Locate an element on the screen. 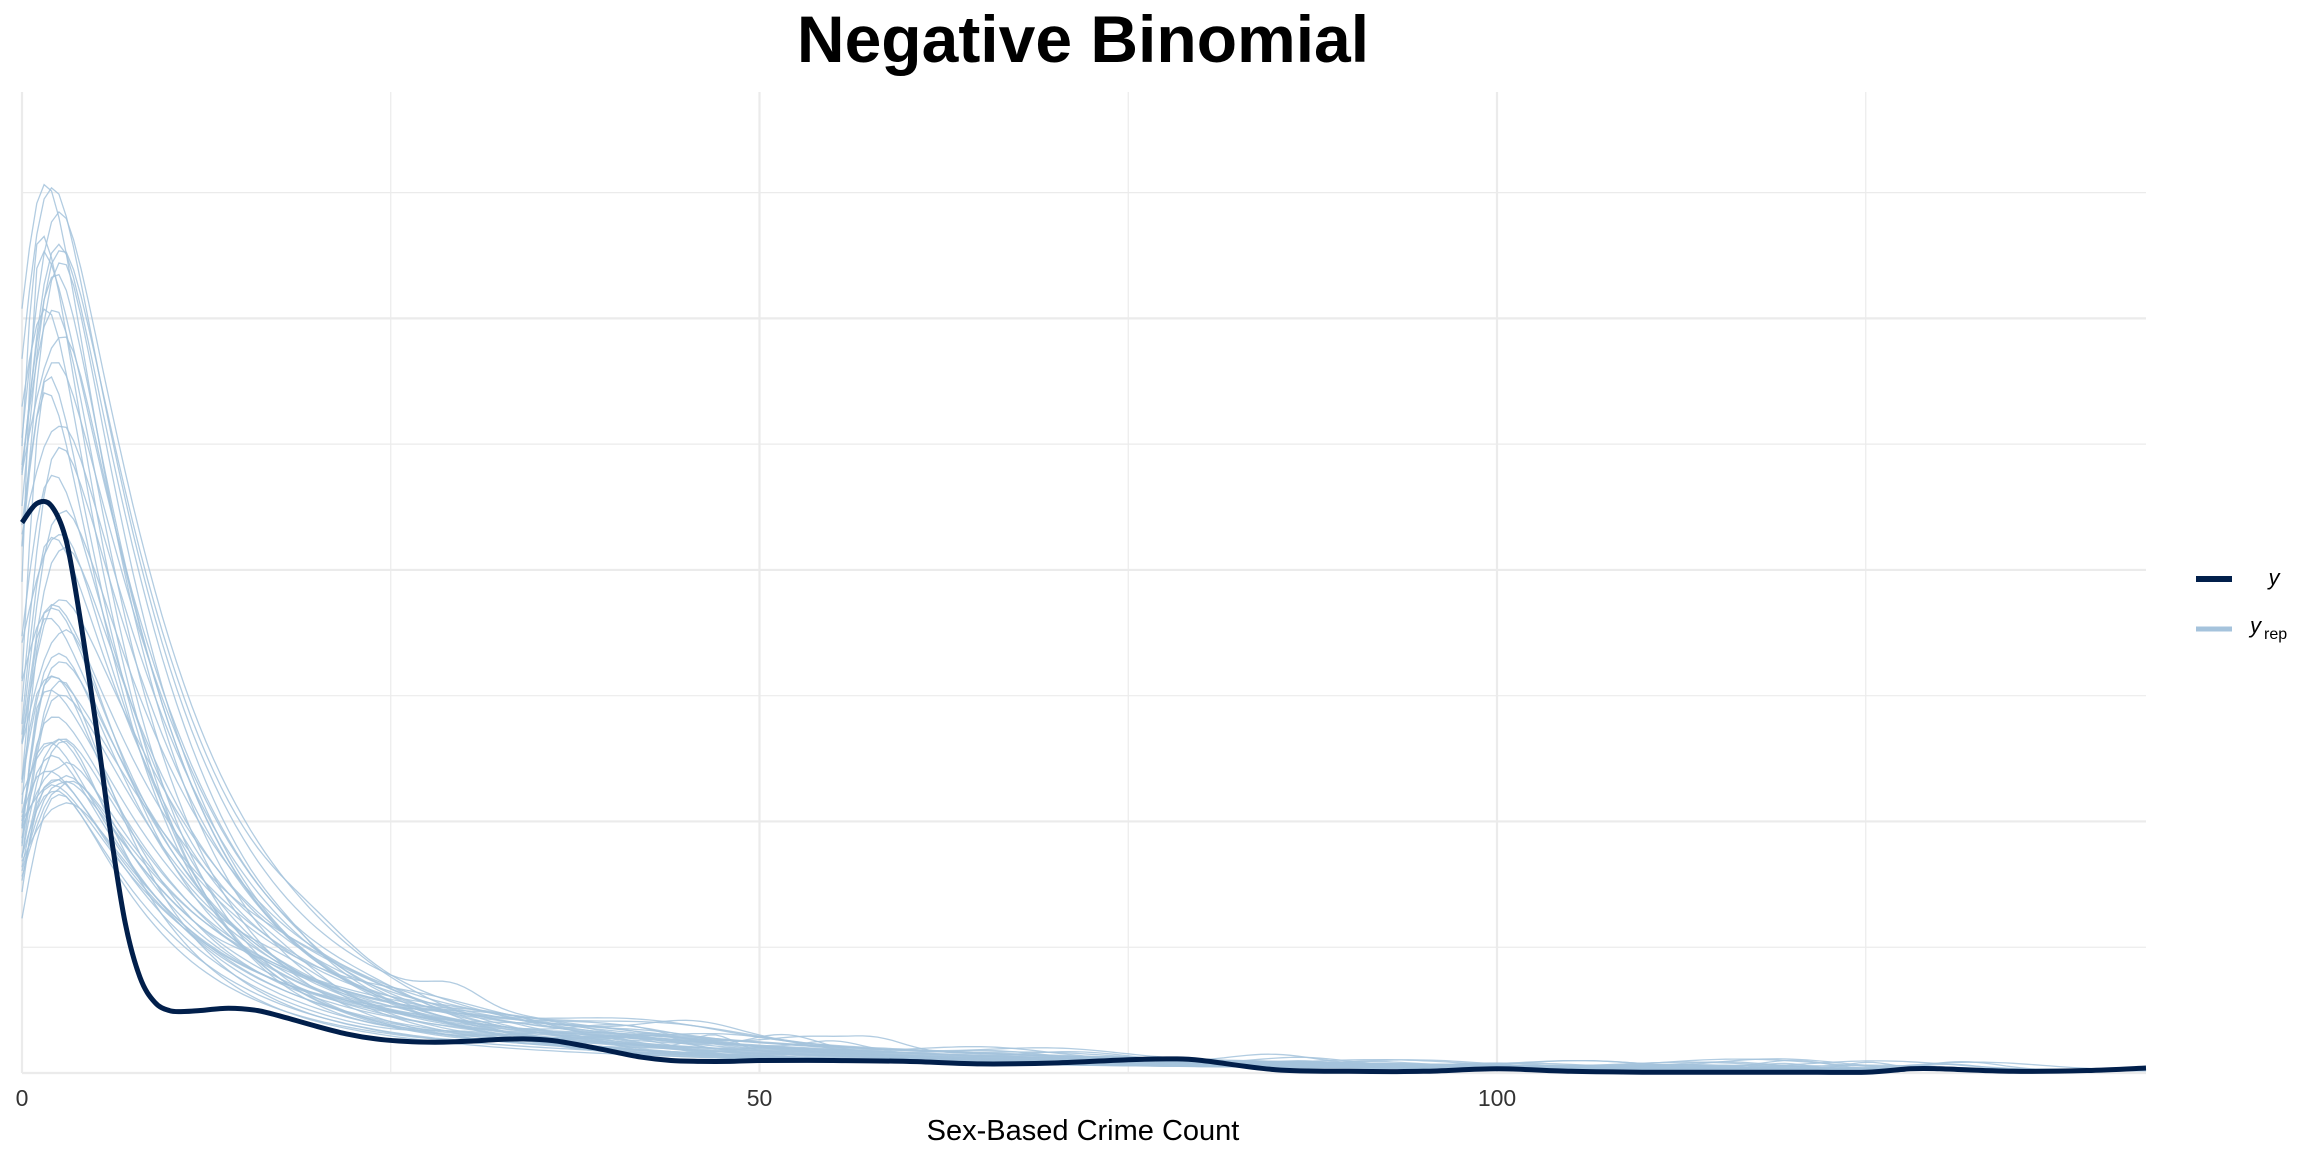 The image size is (2304, 1152). x-axis-ticks: 0 50 100 is located at coordinates (766, 1098).